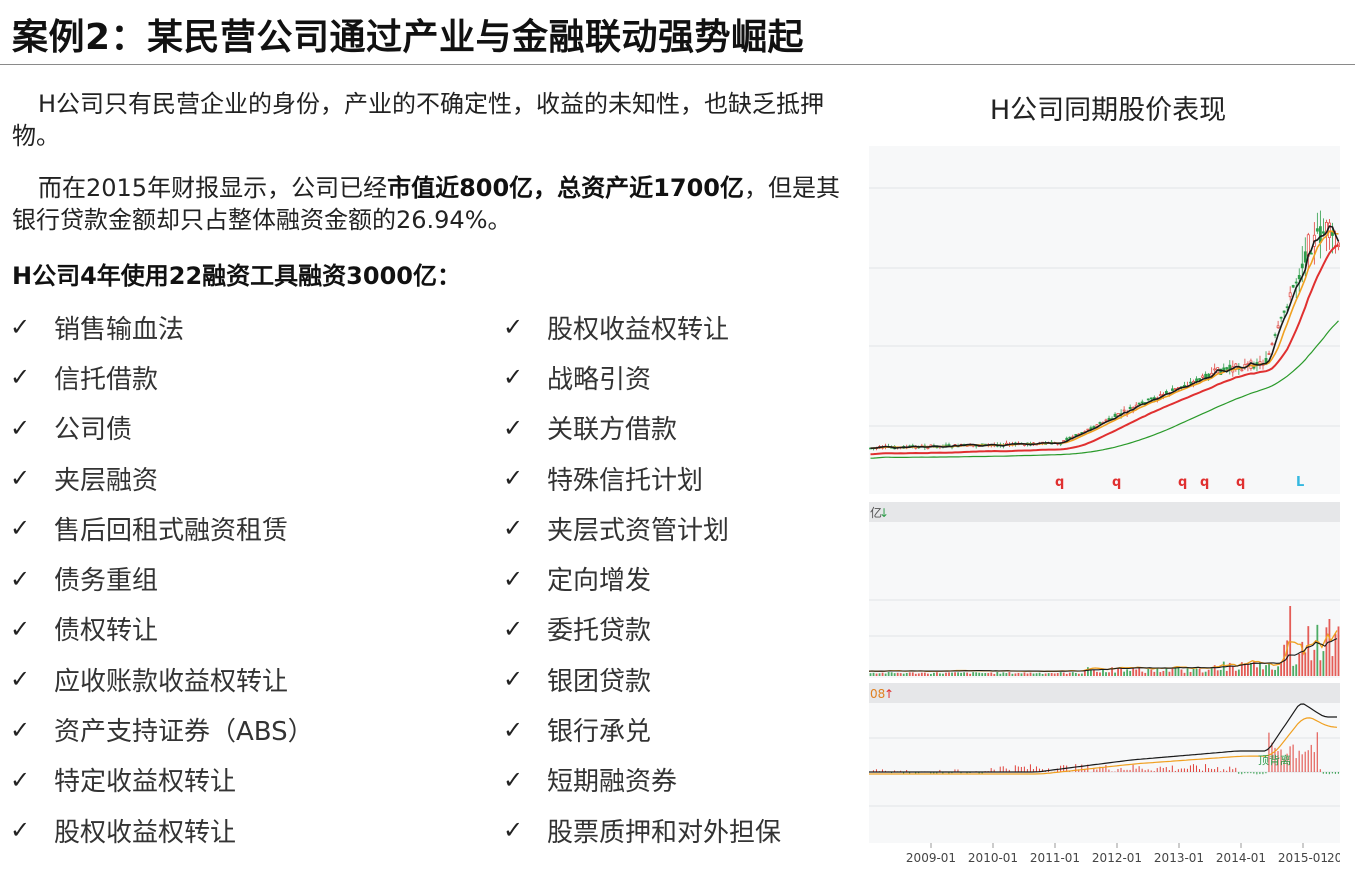 Image resolution: width=1355 pixels, height=892 pixels. I want to click on macd-annotation: 顶背离, so click(1274, 760).